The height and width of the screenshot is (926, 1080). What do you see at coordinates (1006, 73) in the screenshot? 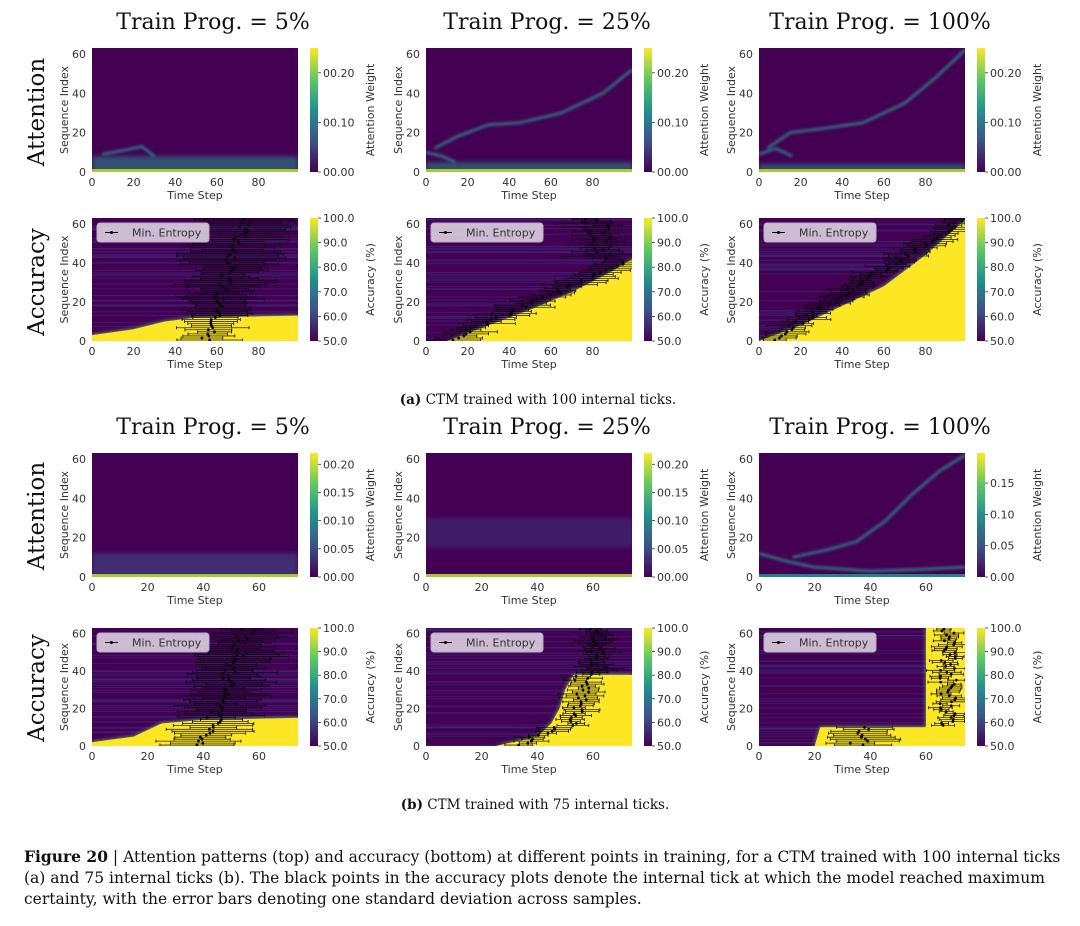
I see `colorbar-tick-label: 00.20` at bounding box center [1006, 73].